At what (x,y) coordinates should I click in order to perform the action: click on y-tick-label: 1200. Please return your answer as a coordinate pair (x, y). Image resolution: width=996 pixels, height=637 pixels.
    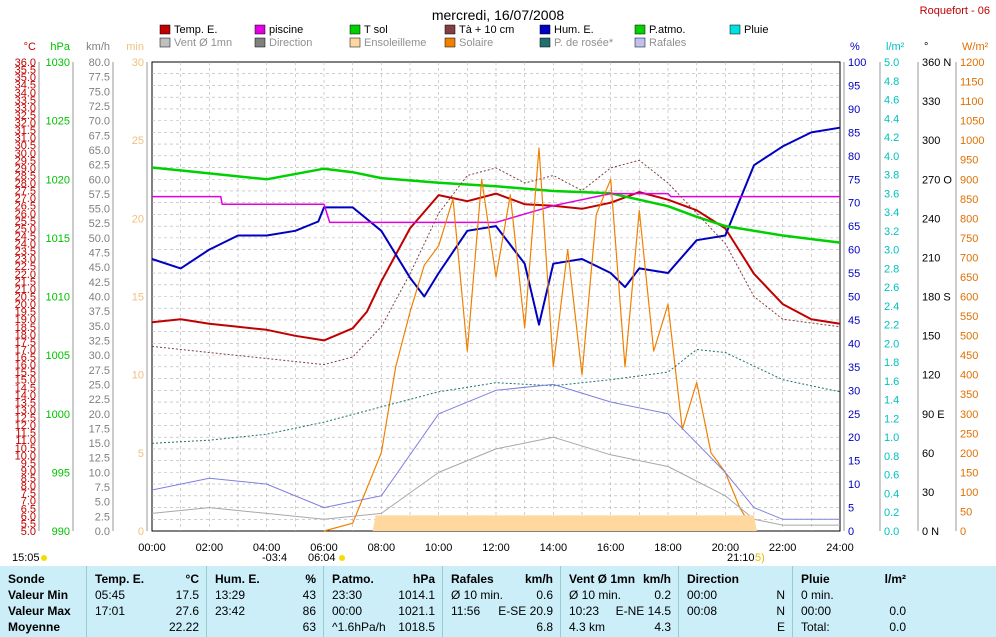
    Looking at the image, I should click on (972, 63).